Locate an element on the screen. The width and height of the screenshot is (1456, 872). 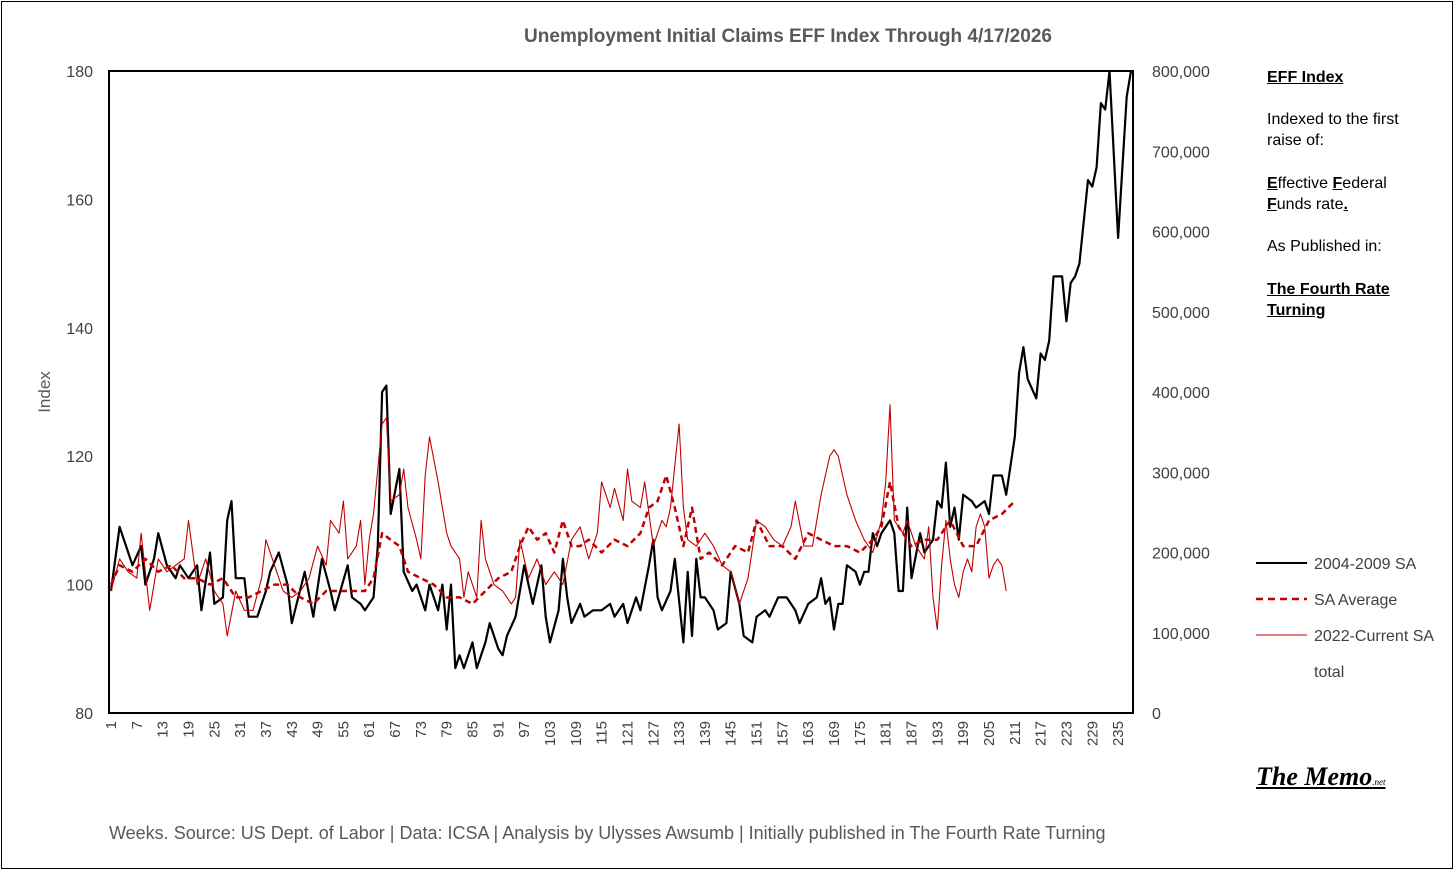
x-tick-label: 91 is located at coordinates (498, 729).